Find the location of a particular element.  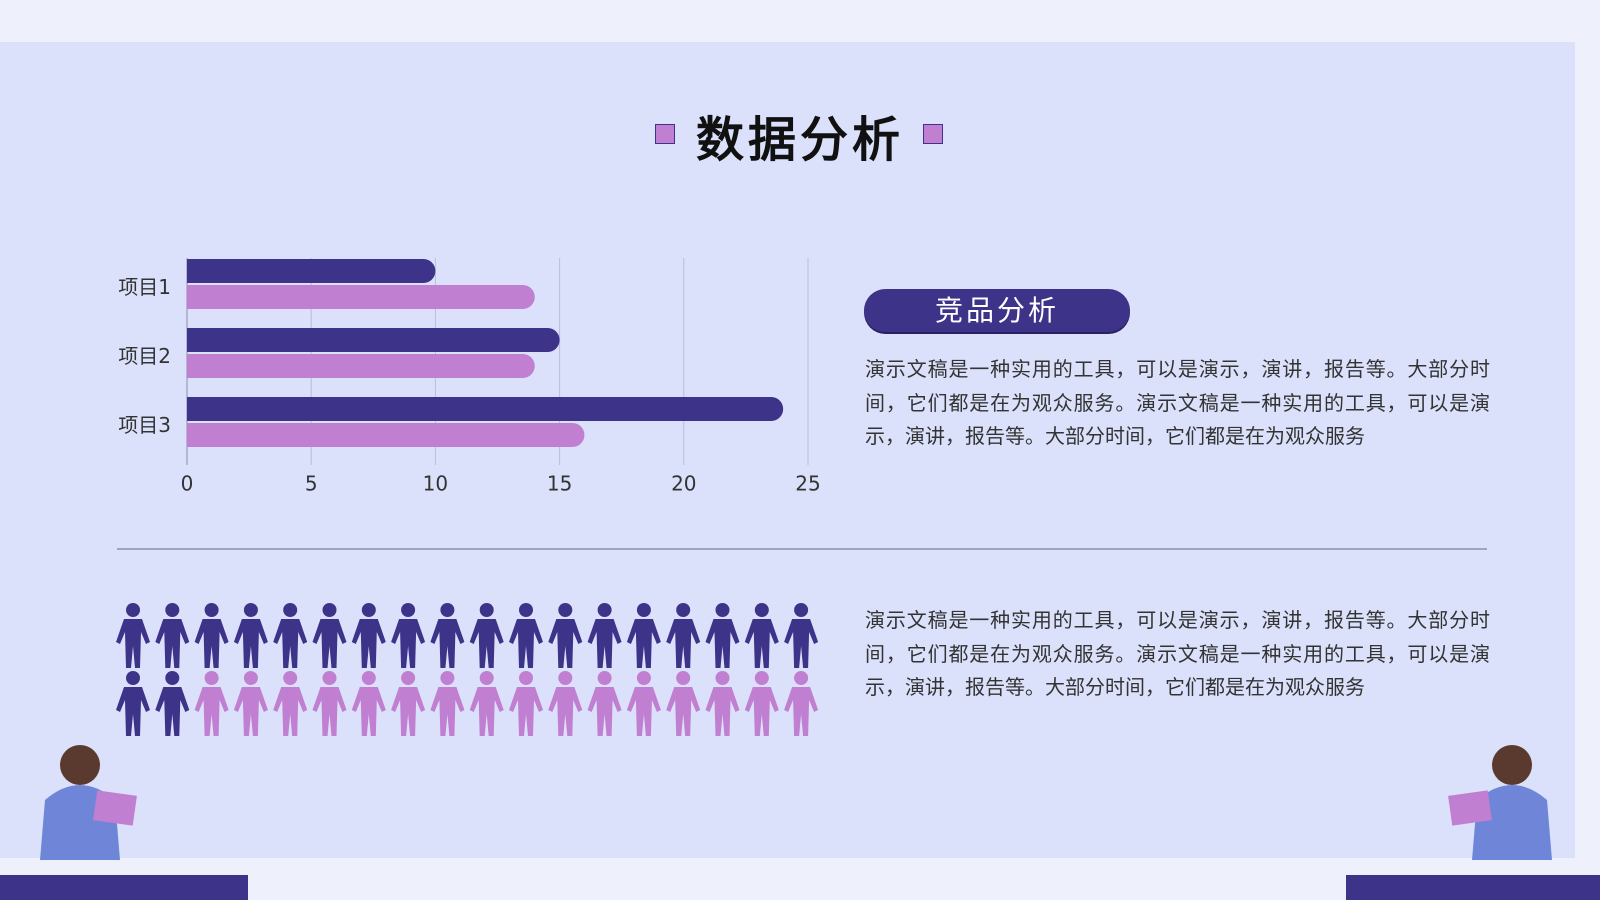

figure-left is located at coordinates (88, 802).